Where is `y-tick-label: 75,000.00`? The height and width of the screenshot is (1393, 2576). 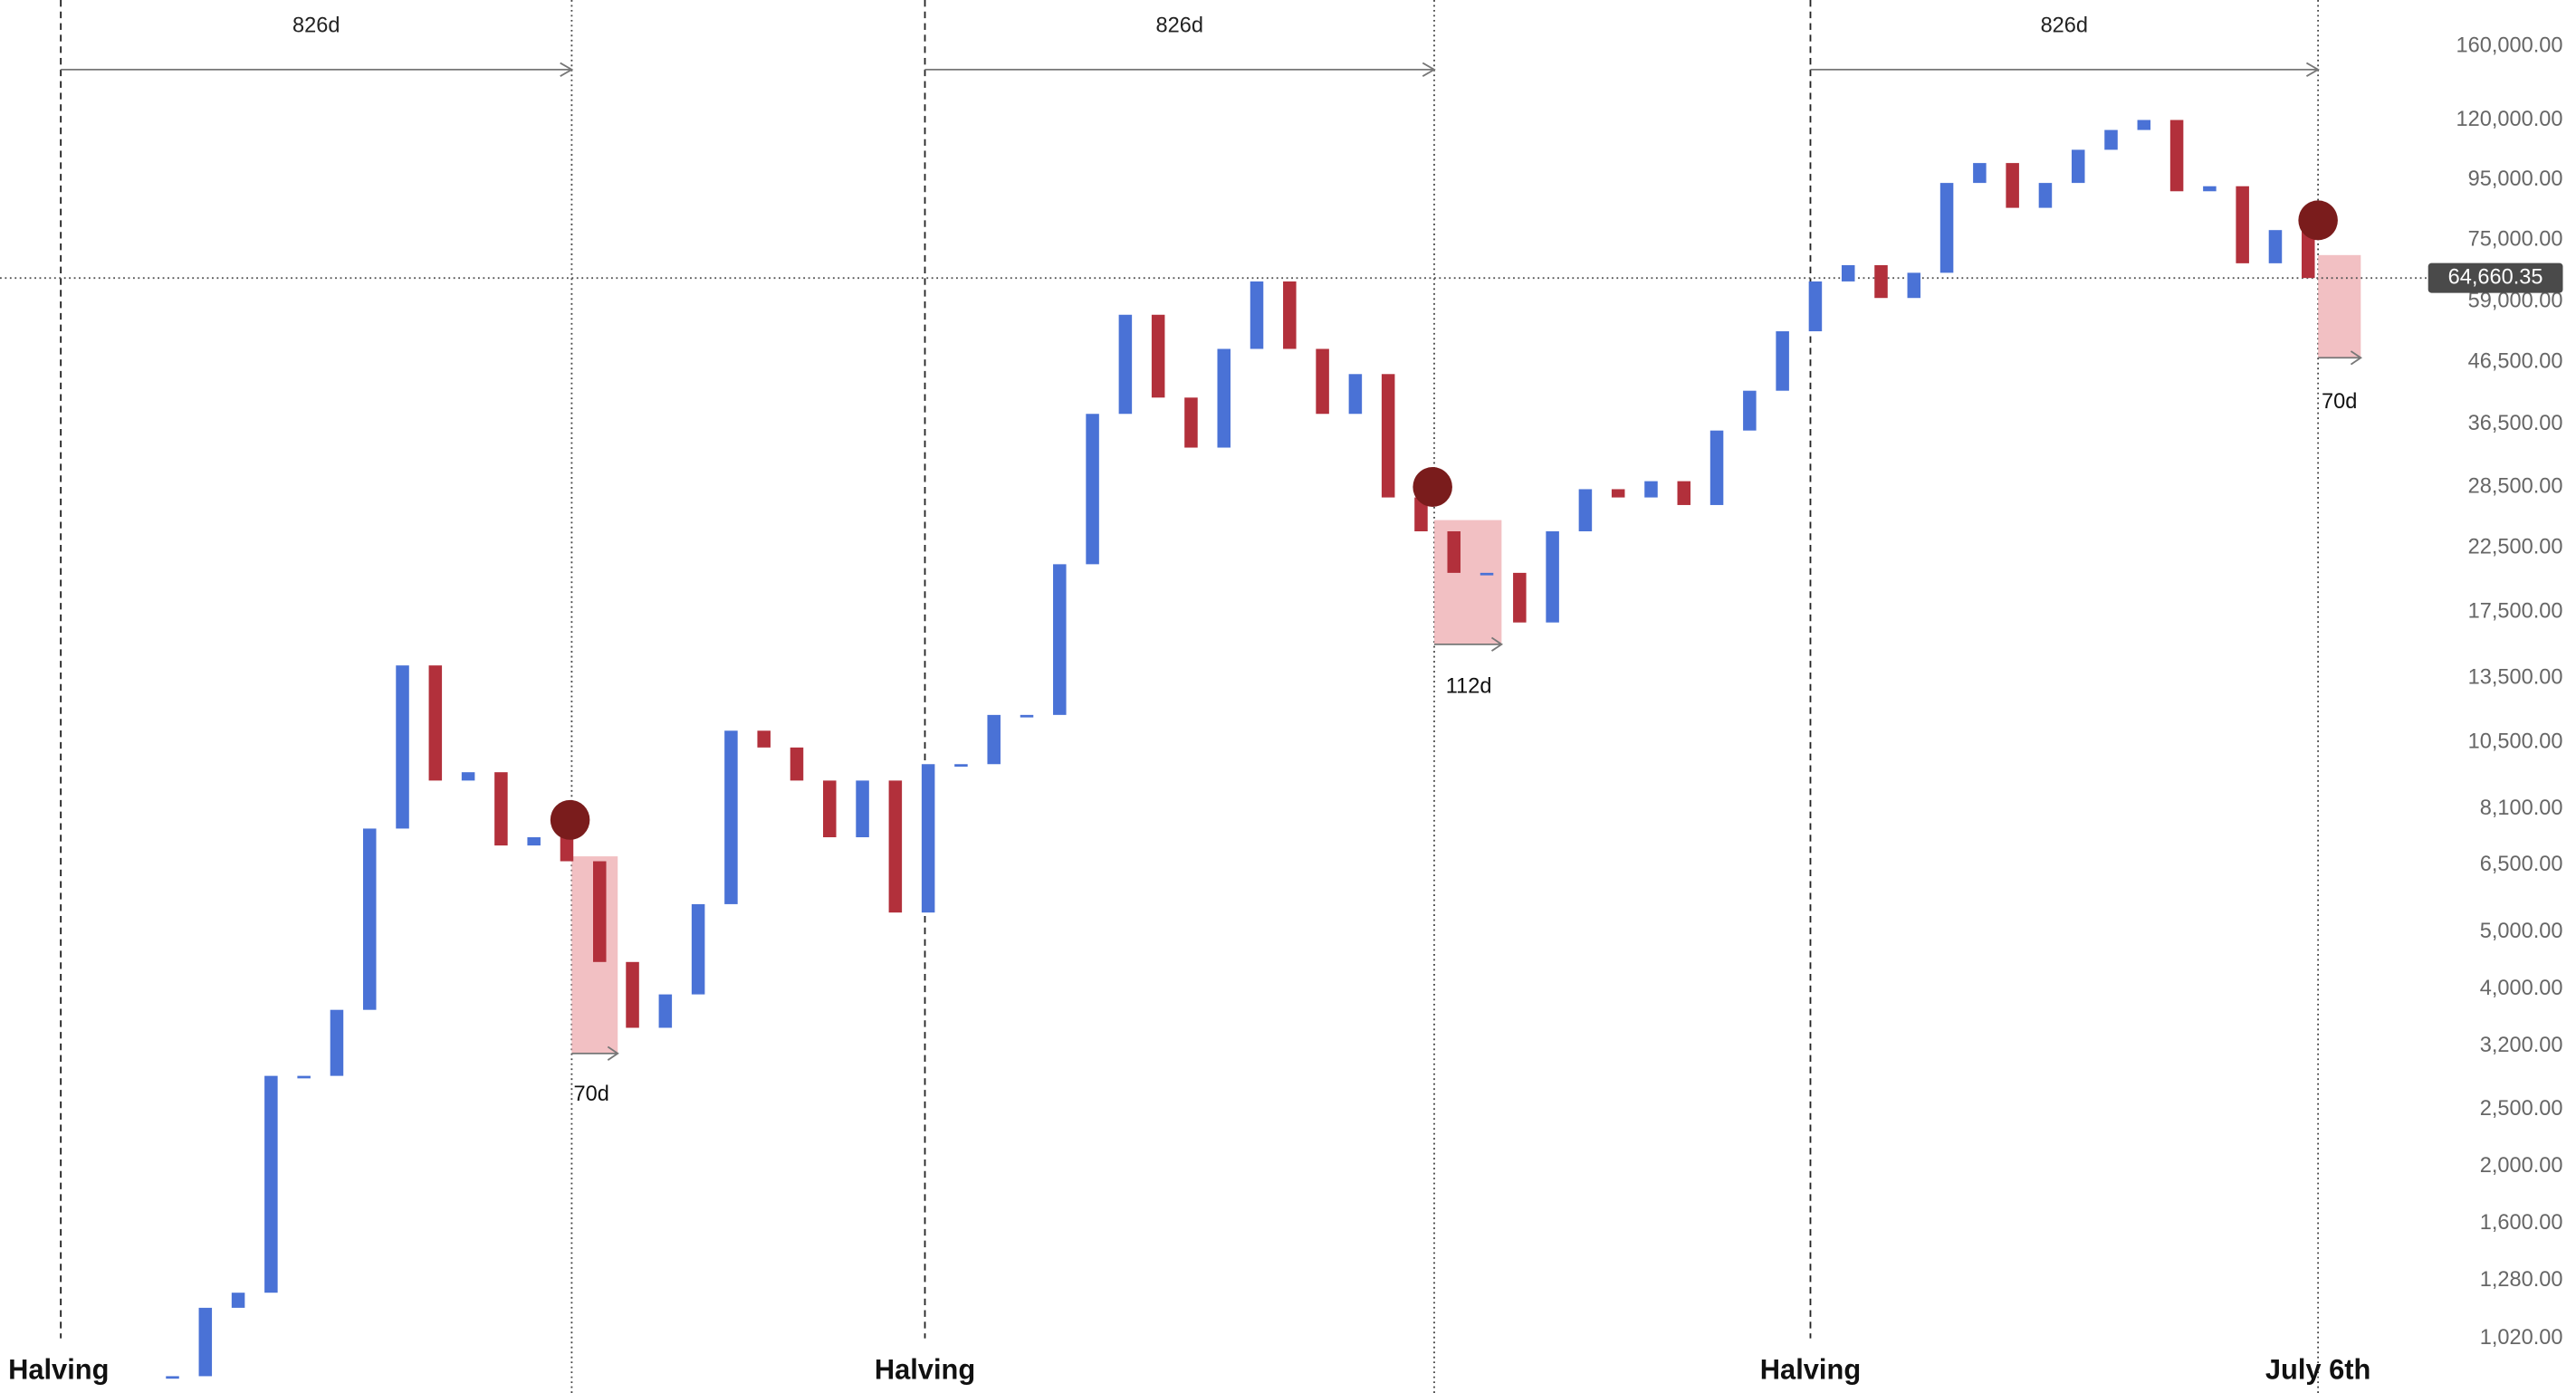 y-tick-label: 75,000.00 is located at coordinates (2515, 239).